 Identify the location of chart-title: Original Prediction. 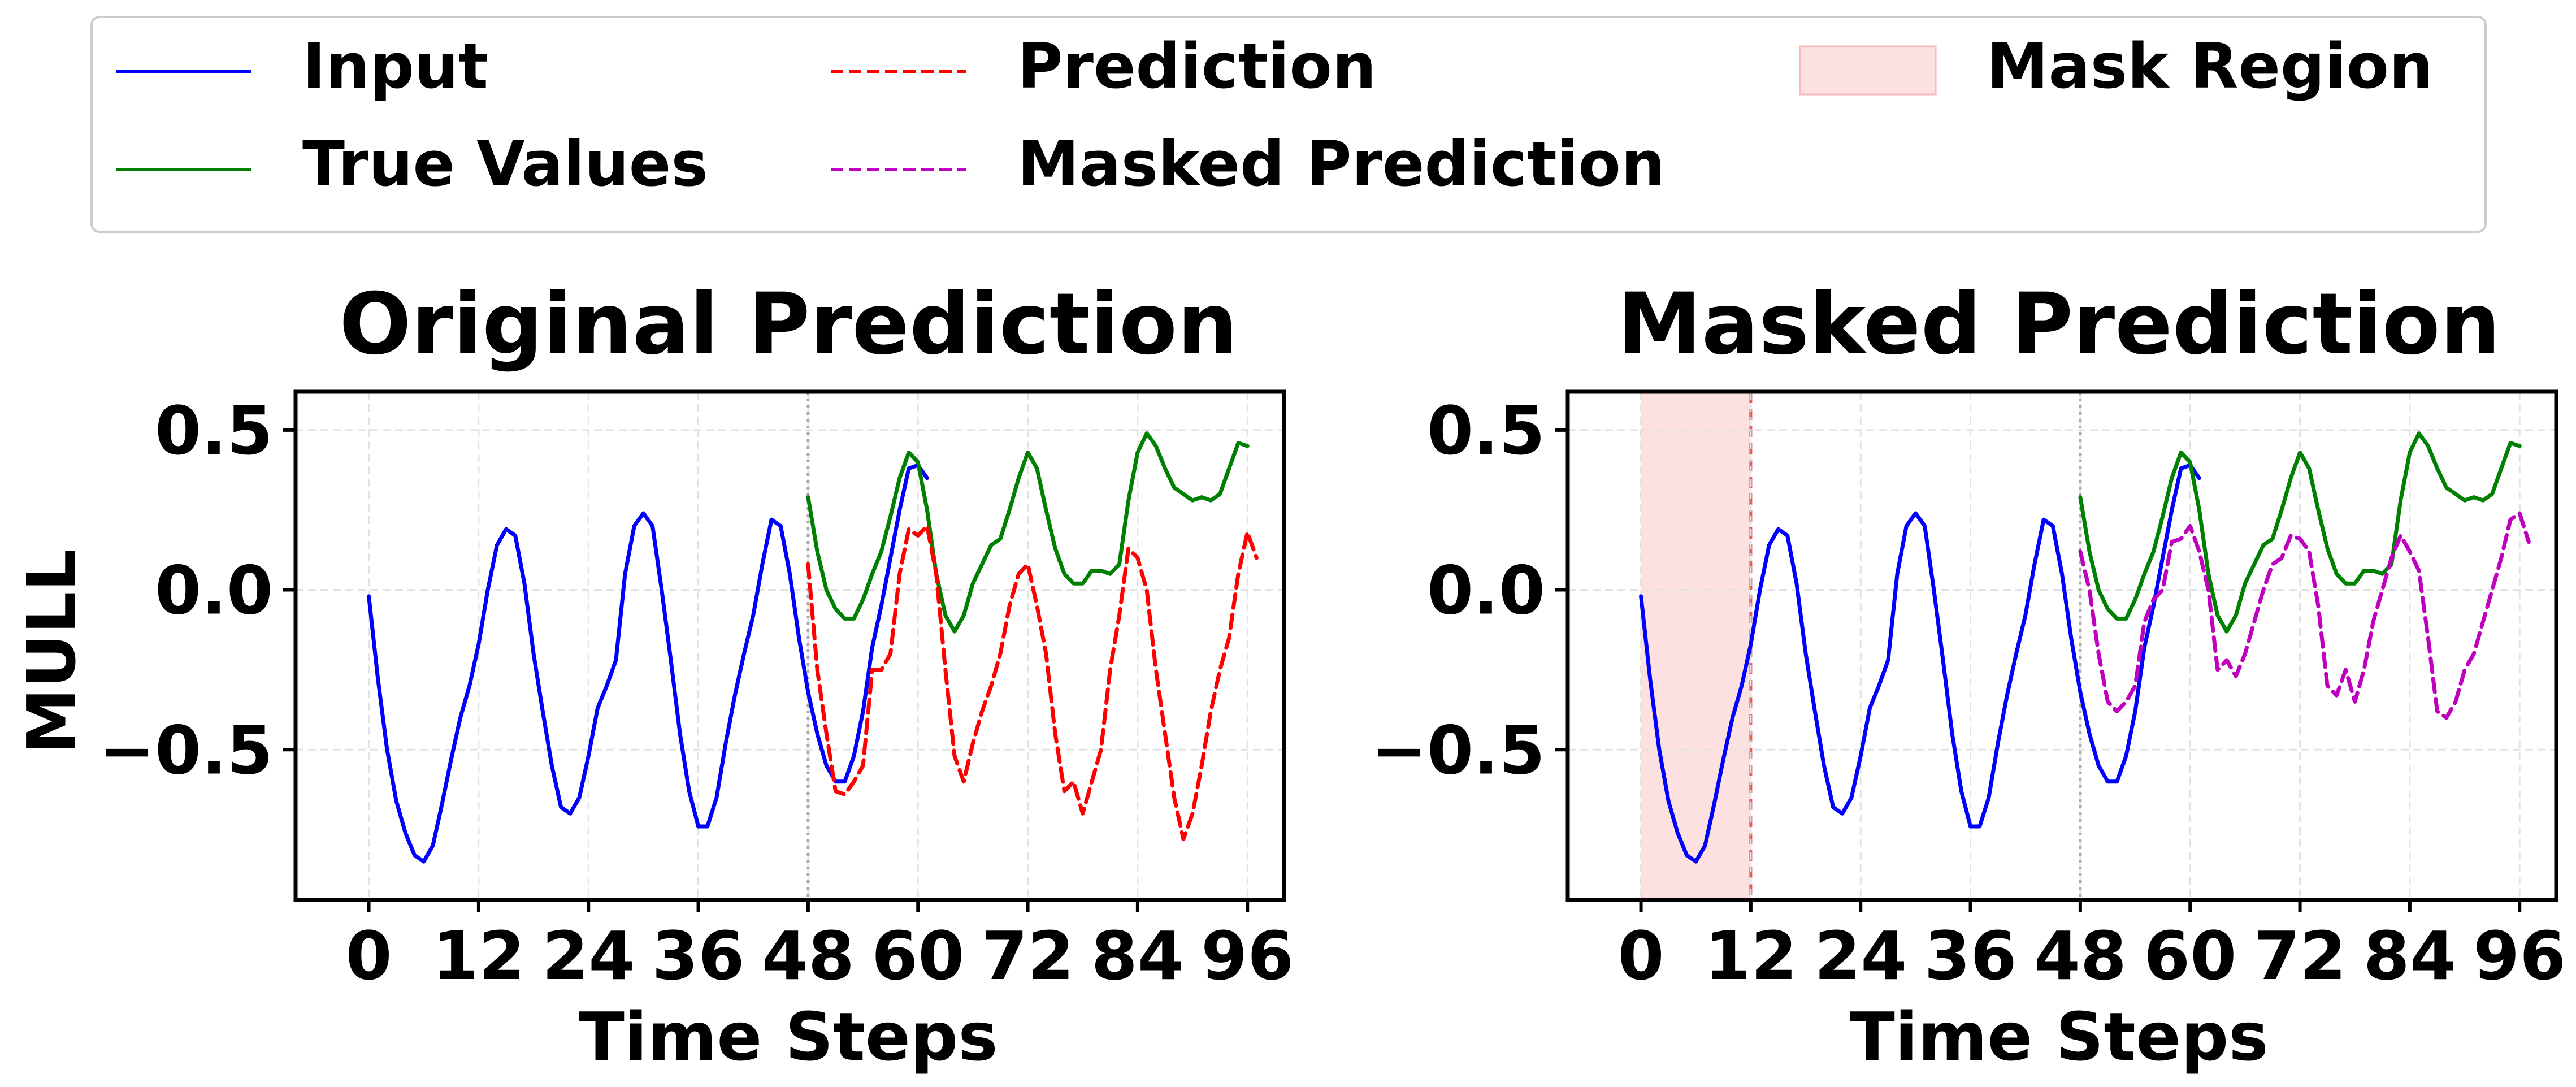
(788, 324).